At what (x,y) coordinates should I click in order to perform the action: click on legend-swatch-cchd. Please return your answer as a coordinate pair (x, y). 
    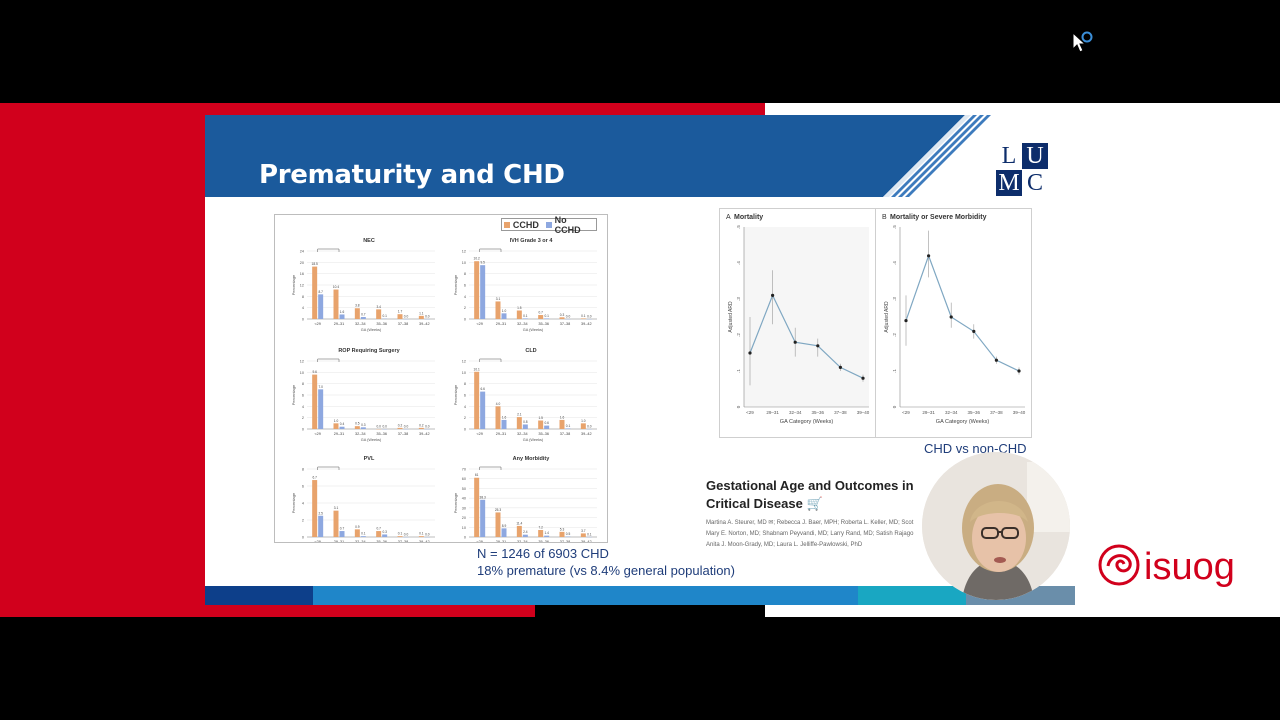
    Looking at the image, I should click on (507, 224).